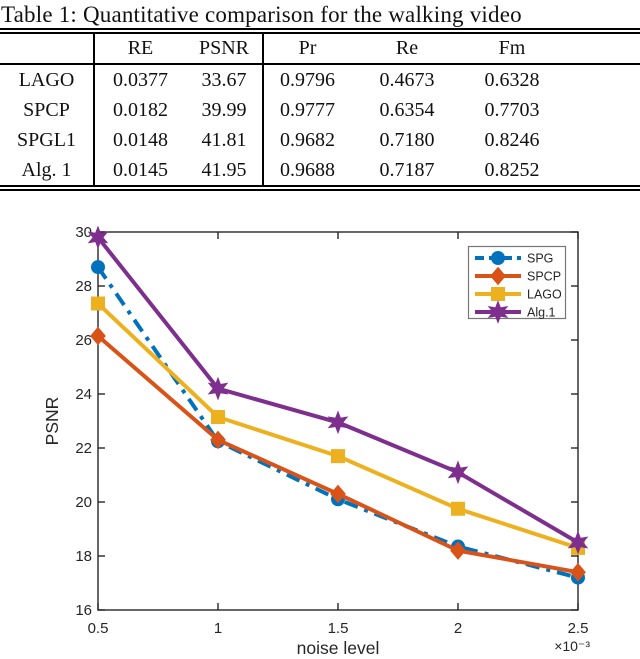 The height and width of the screenshot is (659, 640). What do you see at coordinates (544, 295) in the screenshot?
I see `legend-label: LAGO` at bounding box center [544, 295].